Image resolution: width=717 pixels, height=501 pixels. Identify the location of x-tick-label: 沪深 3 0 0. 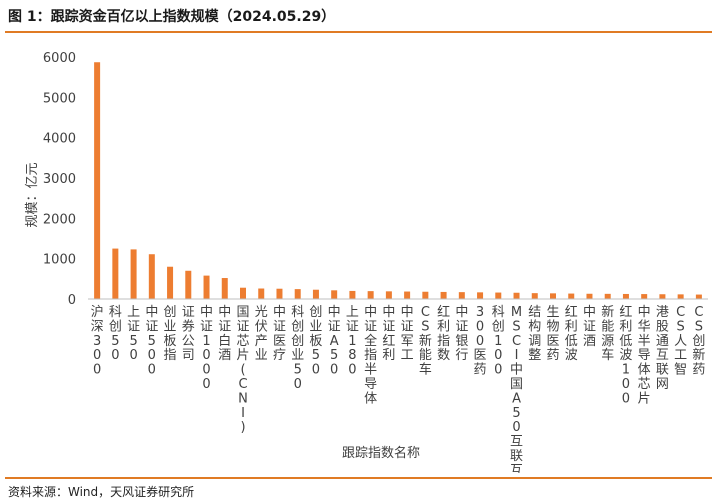
(97, 341).